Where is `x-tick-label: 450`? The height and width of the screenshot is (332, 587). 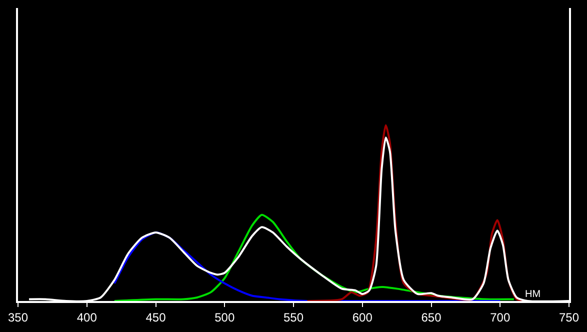 x-tick-label: 450 is located at coordinates (156, 317).